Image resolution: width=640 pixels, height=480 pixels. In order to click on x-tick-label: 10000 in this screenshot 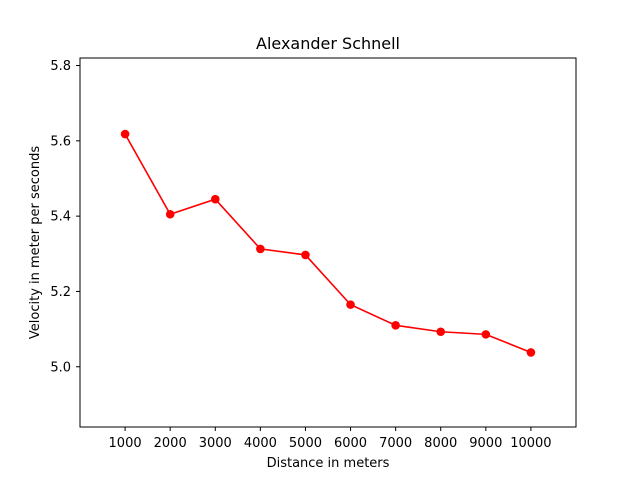, I will do `click(530, 443)`.